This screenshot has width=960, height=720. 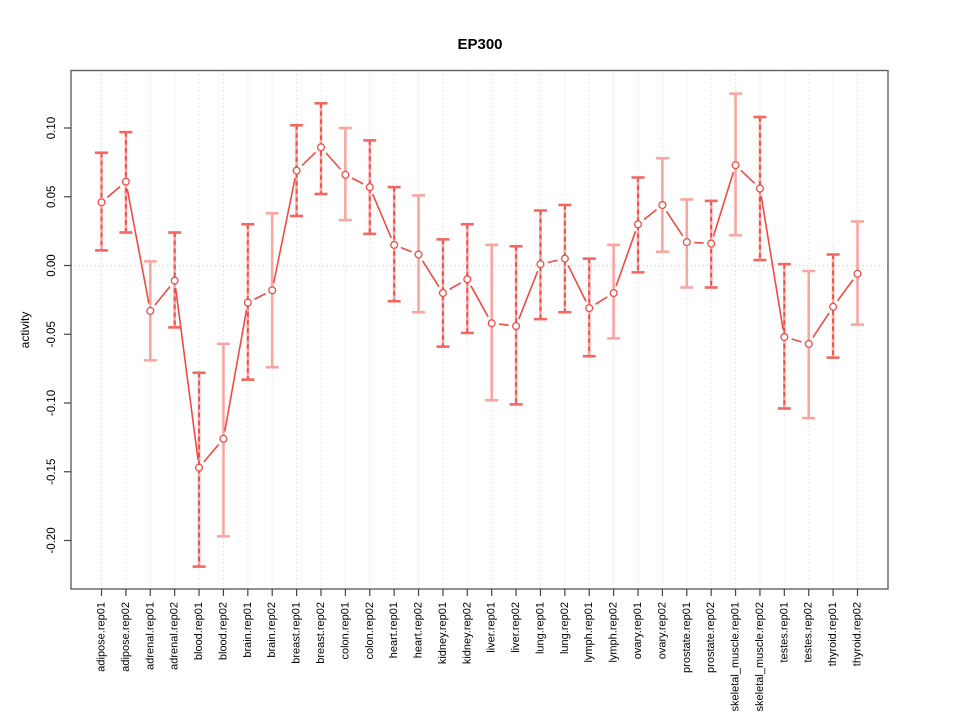 What do you see at coordinates (565, 628) in the screenshot?
I see `x-tick-label: lung.rep02` at bounding box center [565, 628].